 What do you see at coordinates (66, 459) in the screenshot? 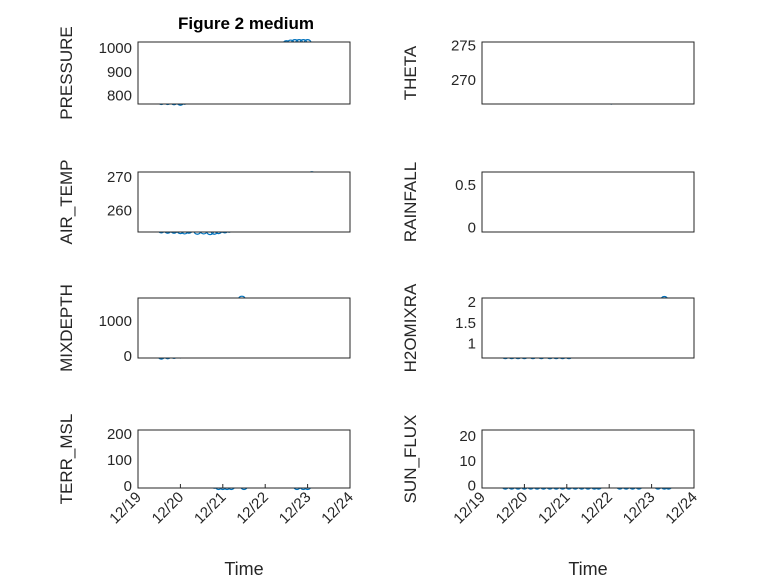
I see `y-axis-label: TERR_MSL` at bounding box center [66, 459].